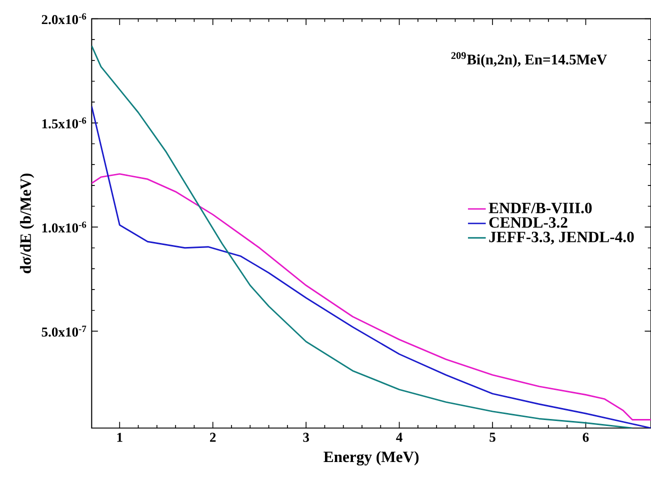 This screenshot has width=651, height=489. What do you see at coordinates (64, 123) in the screenshot?
I see `y-tick-label: 1.5x10$^{-6}$` at bounding box center [64, 123].